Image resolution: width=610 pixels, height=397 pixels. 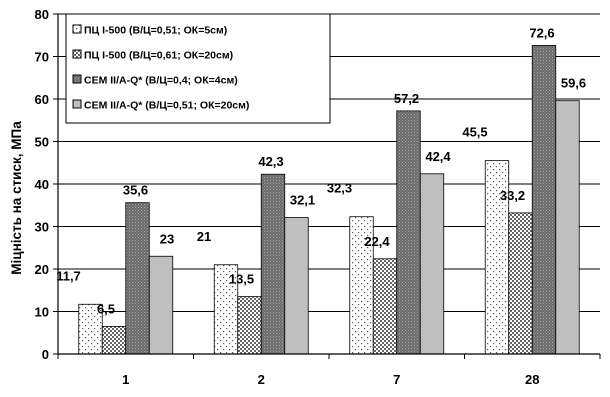 I want to click on data-label: 21, so click(x=204, y=236).